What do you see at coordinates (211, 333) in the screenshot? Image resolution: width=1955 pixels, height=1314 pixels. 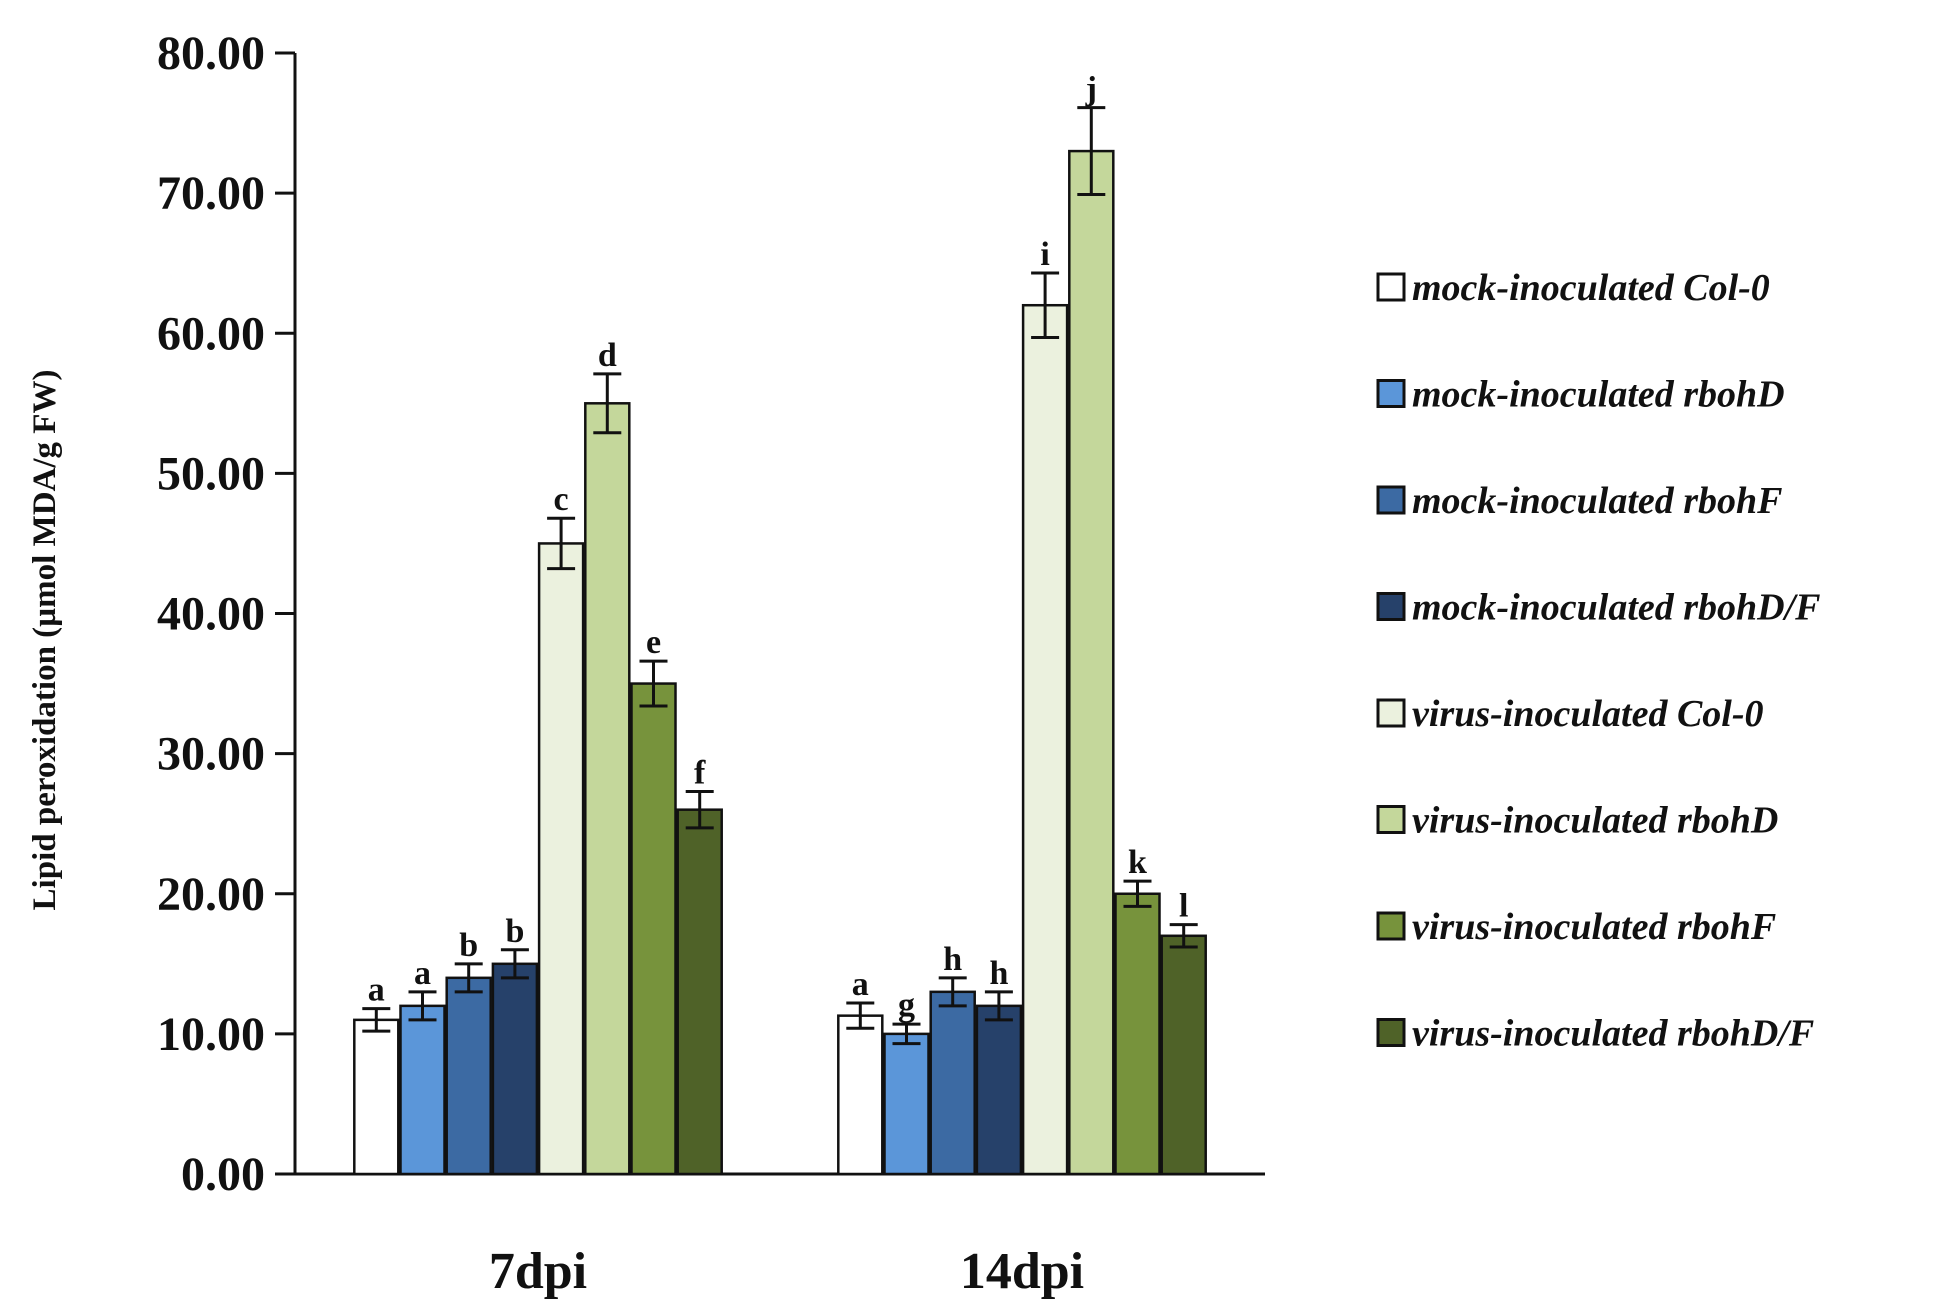 I see `y-tick-label: 60.00` at bounding box center [211, 333].